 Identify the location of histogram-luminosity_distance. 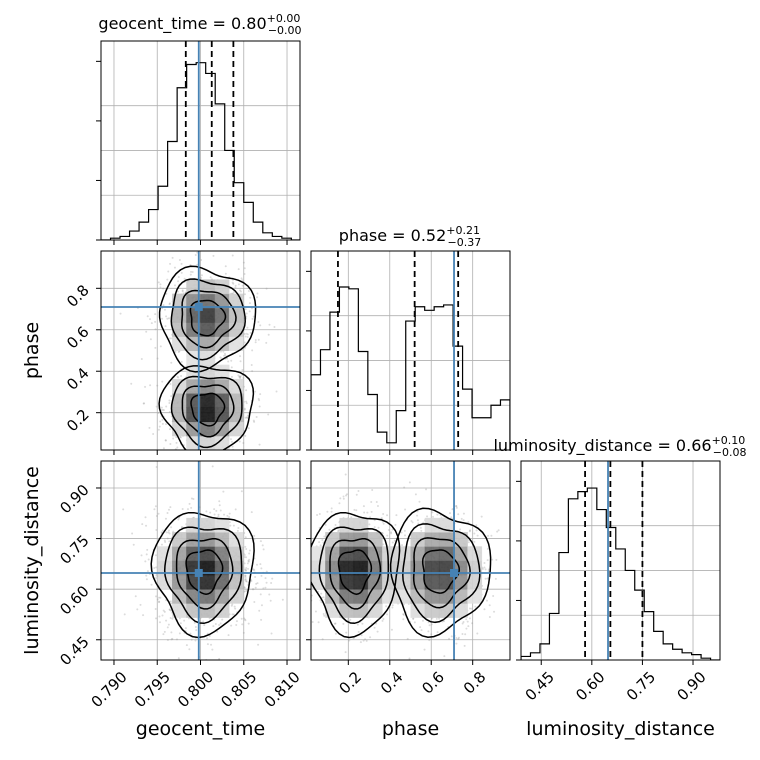
(620, 573).